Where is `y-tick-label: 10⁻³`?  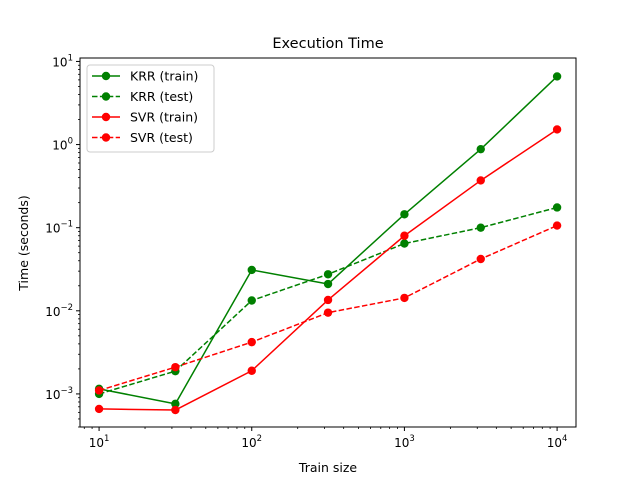 y-tick-label: 10⁻³ is located at coordinates (59, 394).